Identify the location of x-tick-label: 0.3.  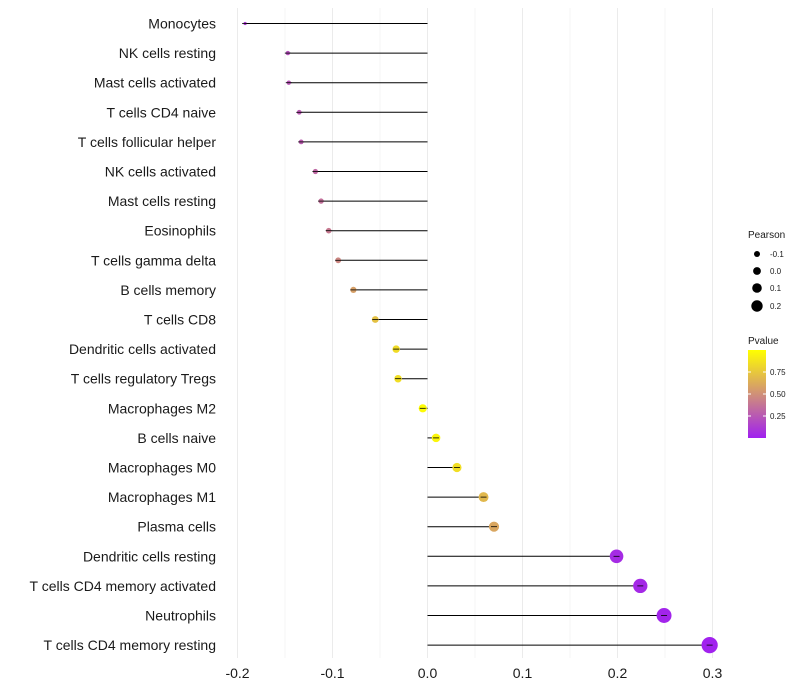
(713, 673).